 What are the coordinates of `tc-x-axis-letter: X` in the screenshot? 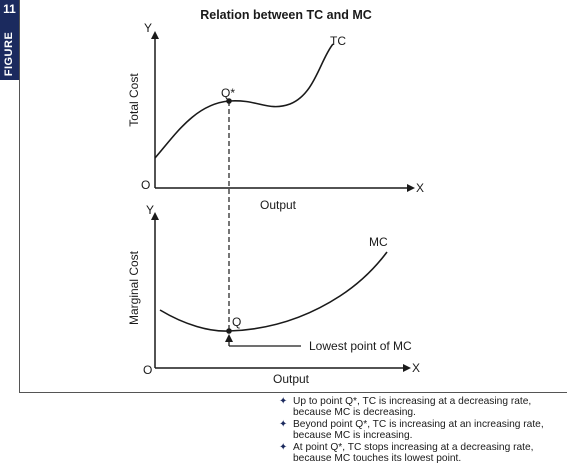 It's located at (420, 188).